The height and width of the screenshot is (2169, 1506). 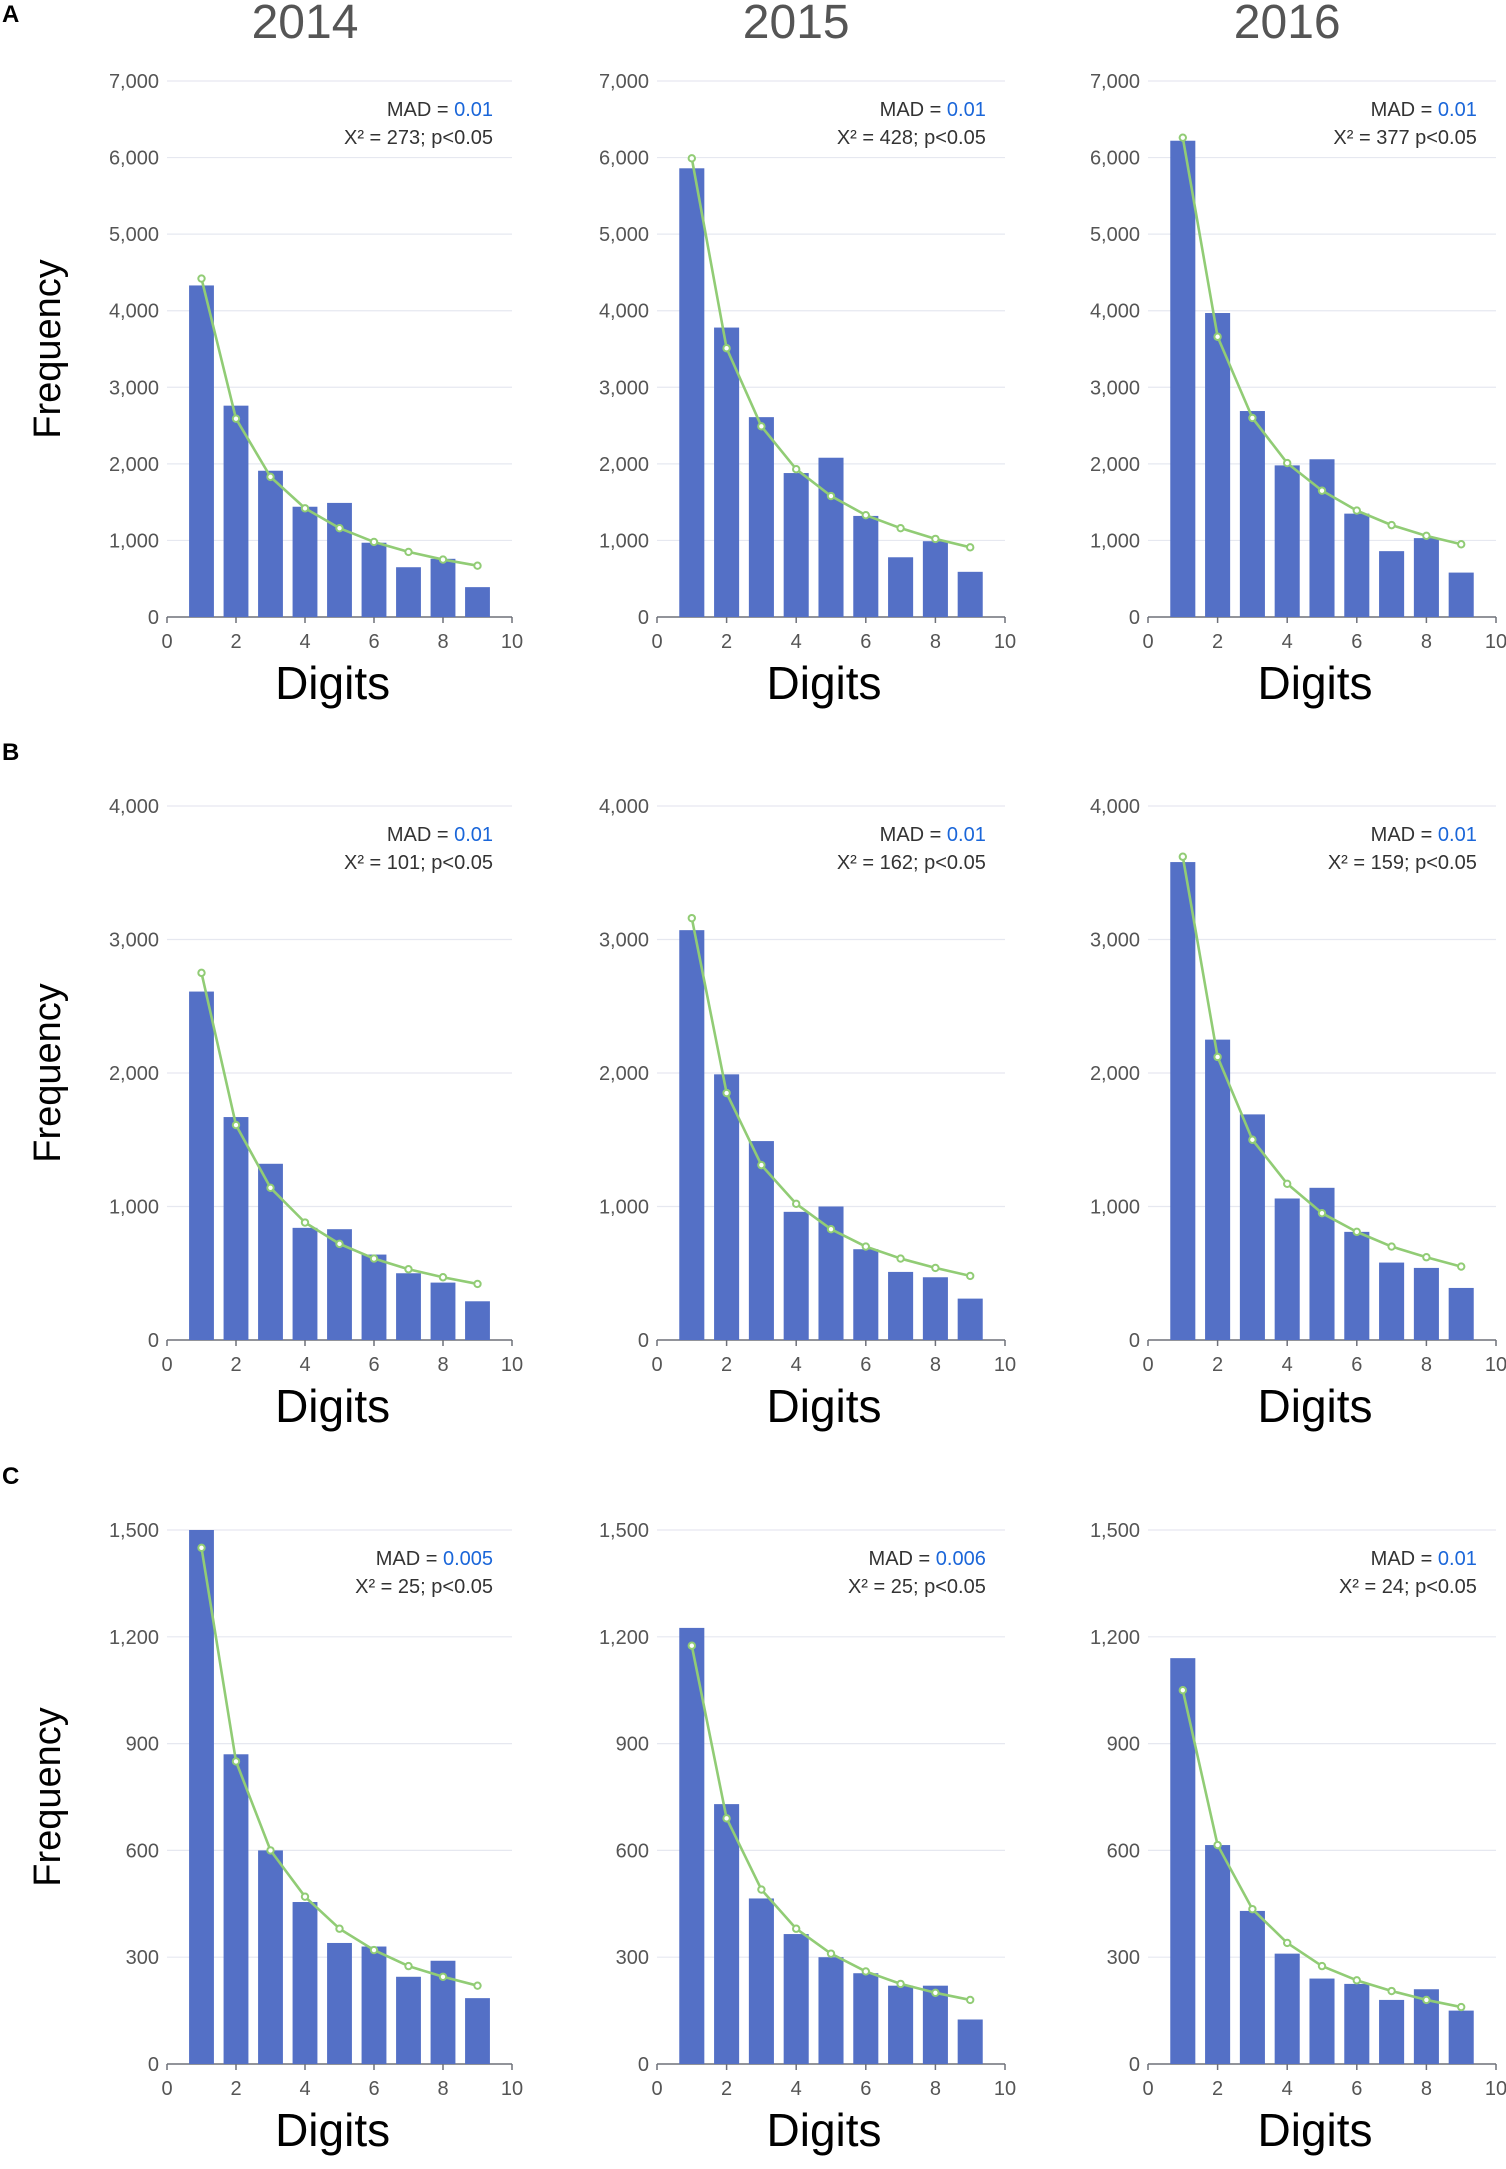 I want to click on y-tick-label: 1,500, so click(x=1115, y=1531).